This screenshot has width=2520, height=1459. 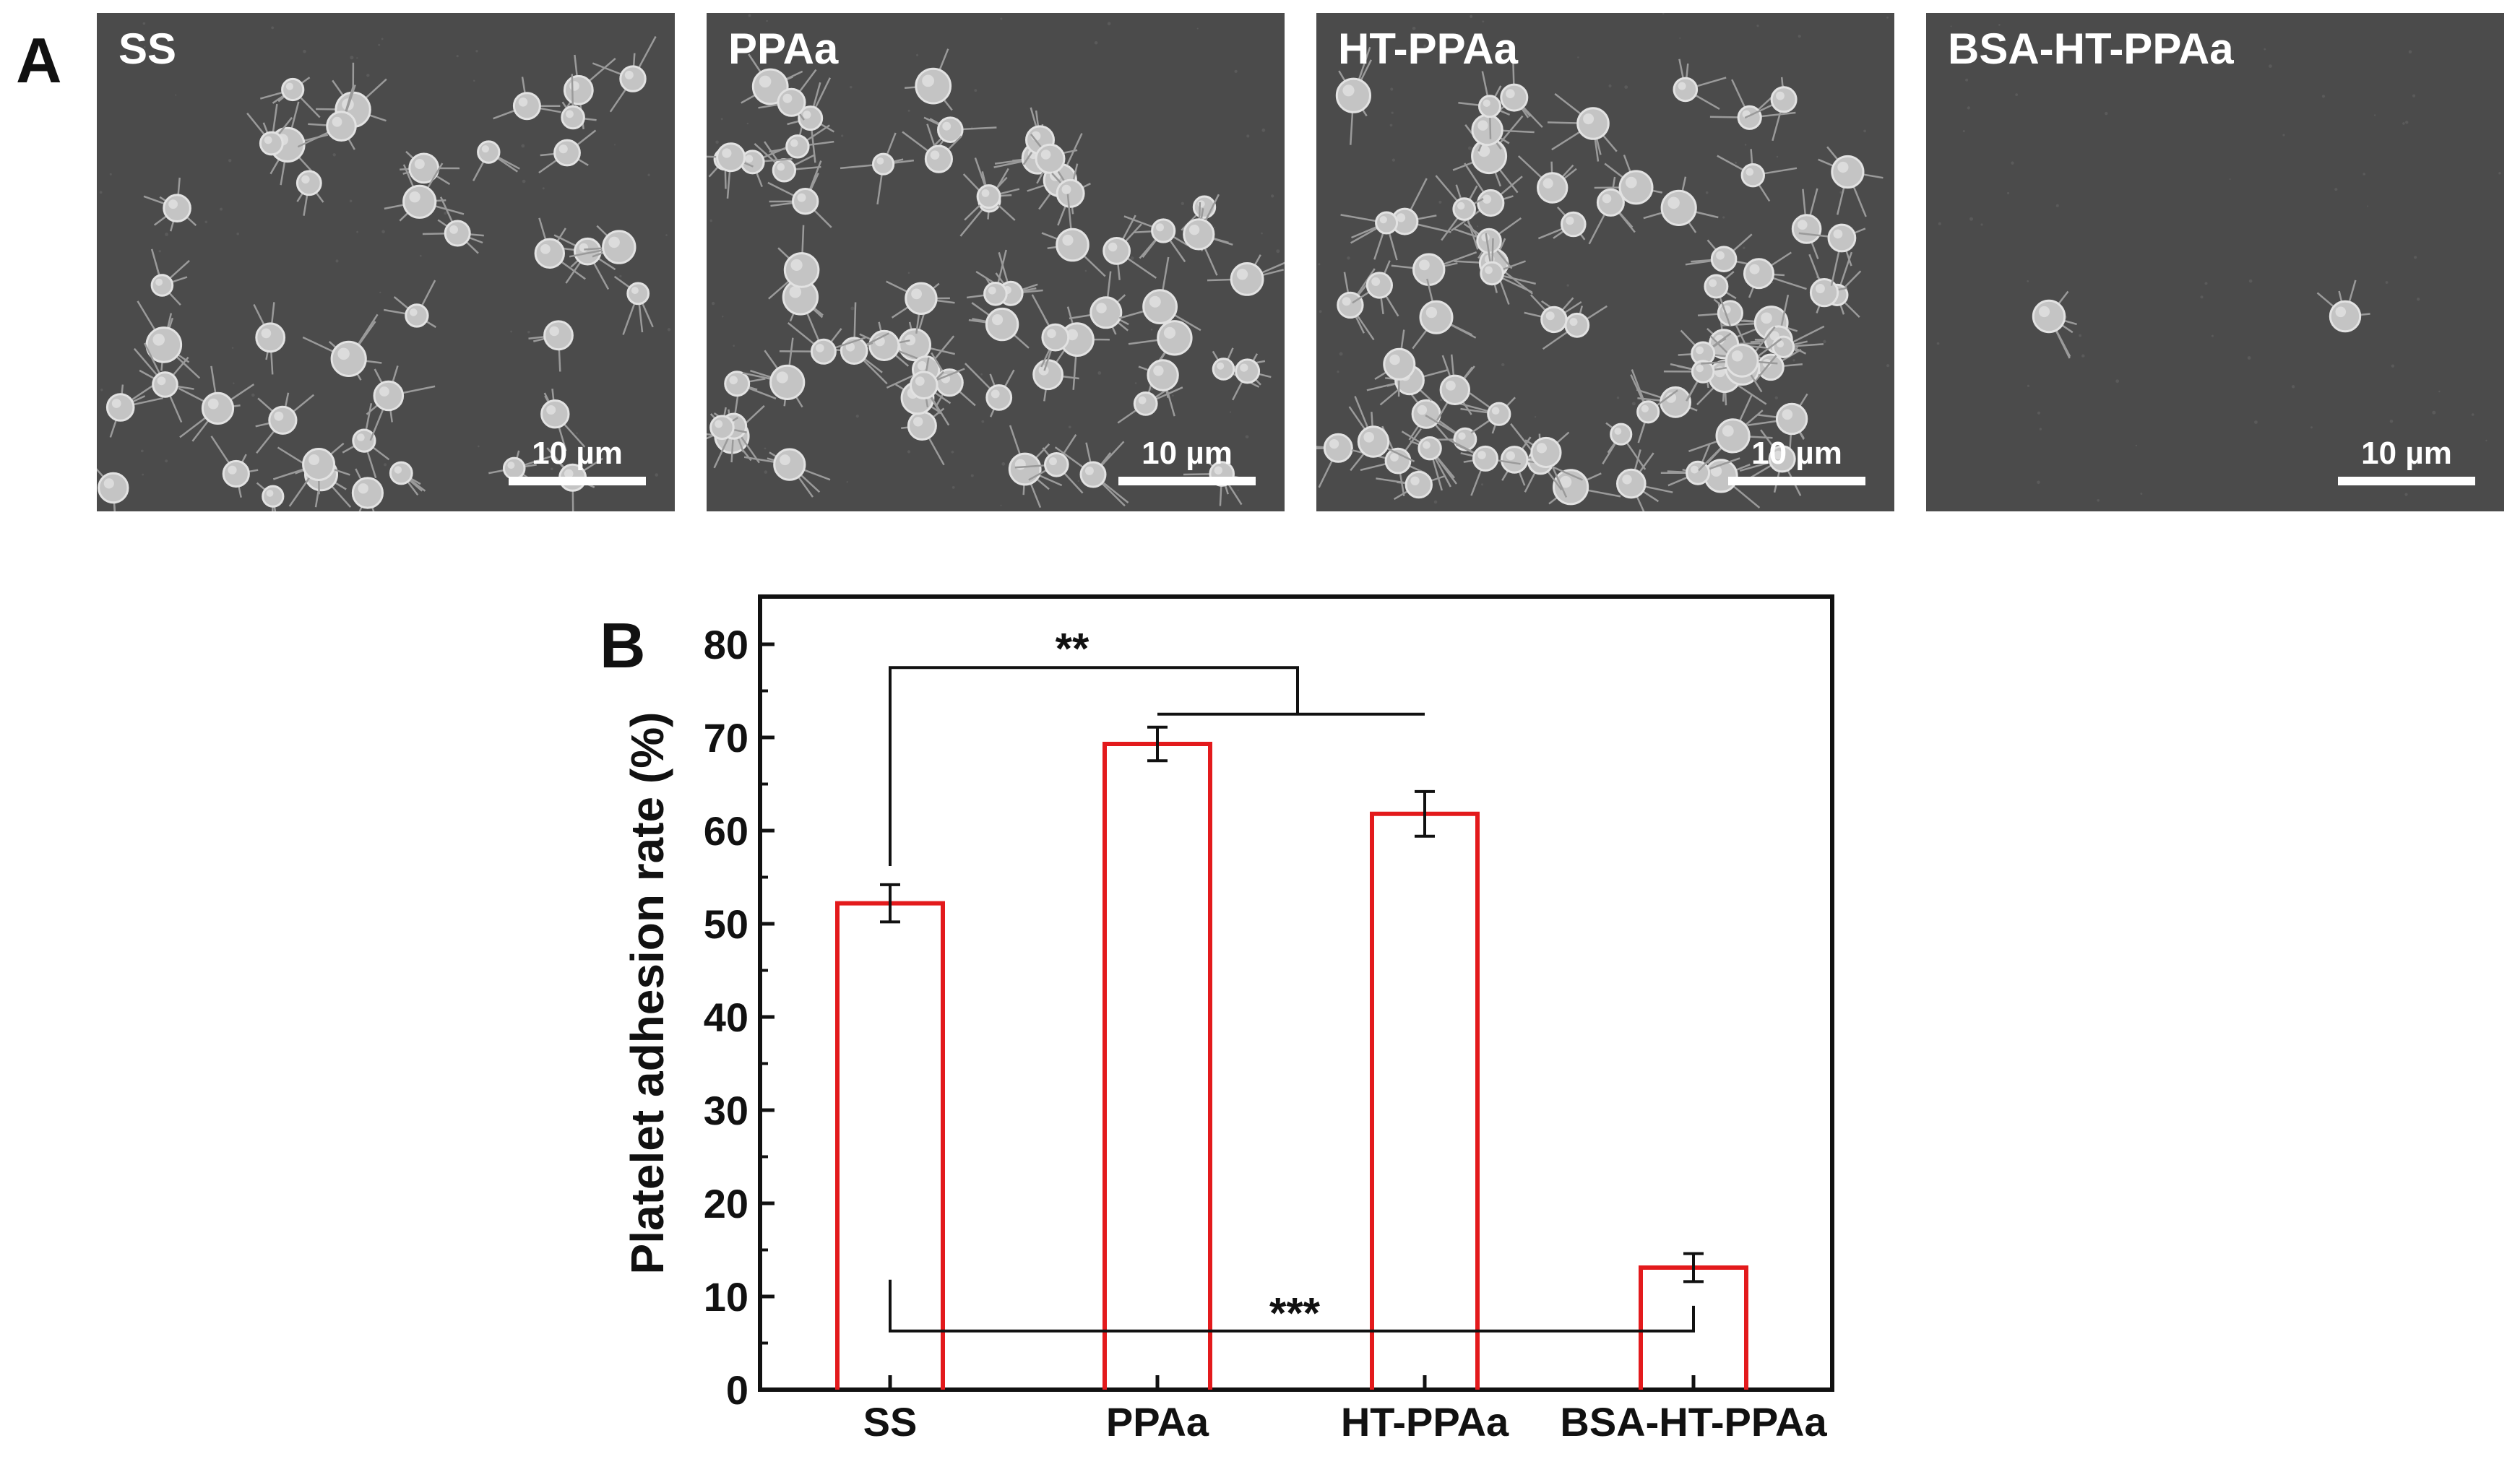 I want to click on y-tick-label: 0, so click(x=737, y=1390).